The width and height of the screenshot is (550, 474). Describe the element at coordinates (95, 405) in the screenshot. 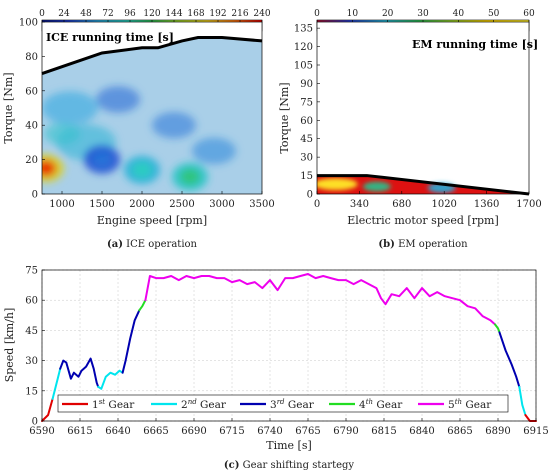

I see `legend-number: 1` at that location.